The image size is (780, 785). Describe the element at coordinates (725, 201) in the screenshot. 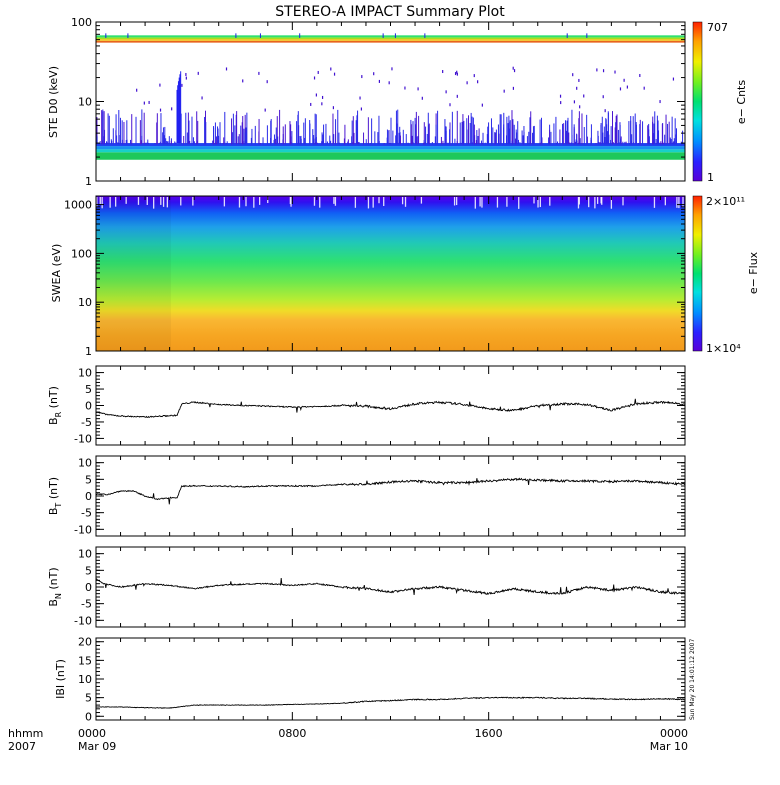

I see `swea-colorbar-max: 2×10¹¹` at that location.